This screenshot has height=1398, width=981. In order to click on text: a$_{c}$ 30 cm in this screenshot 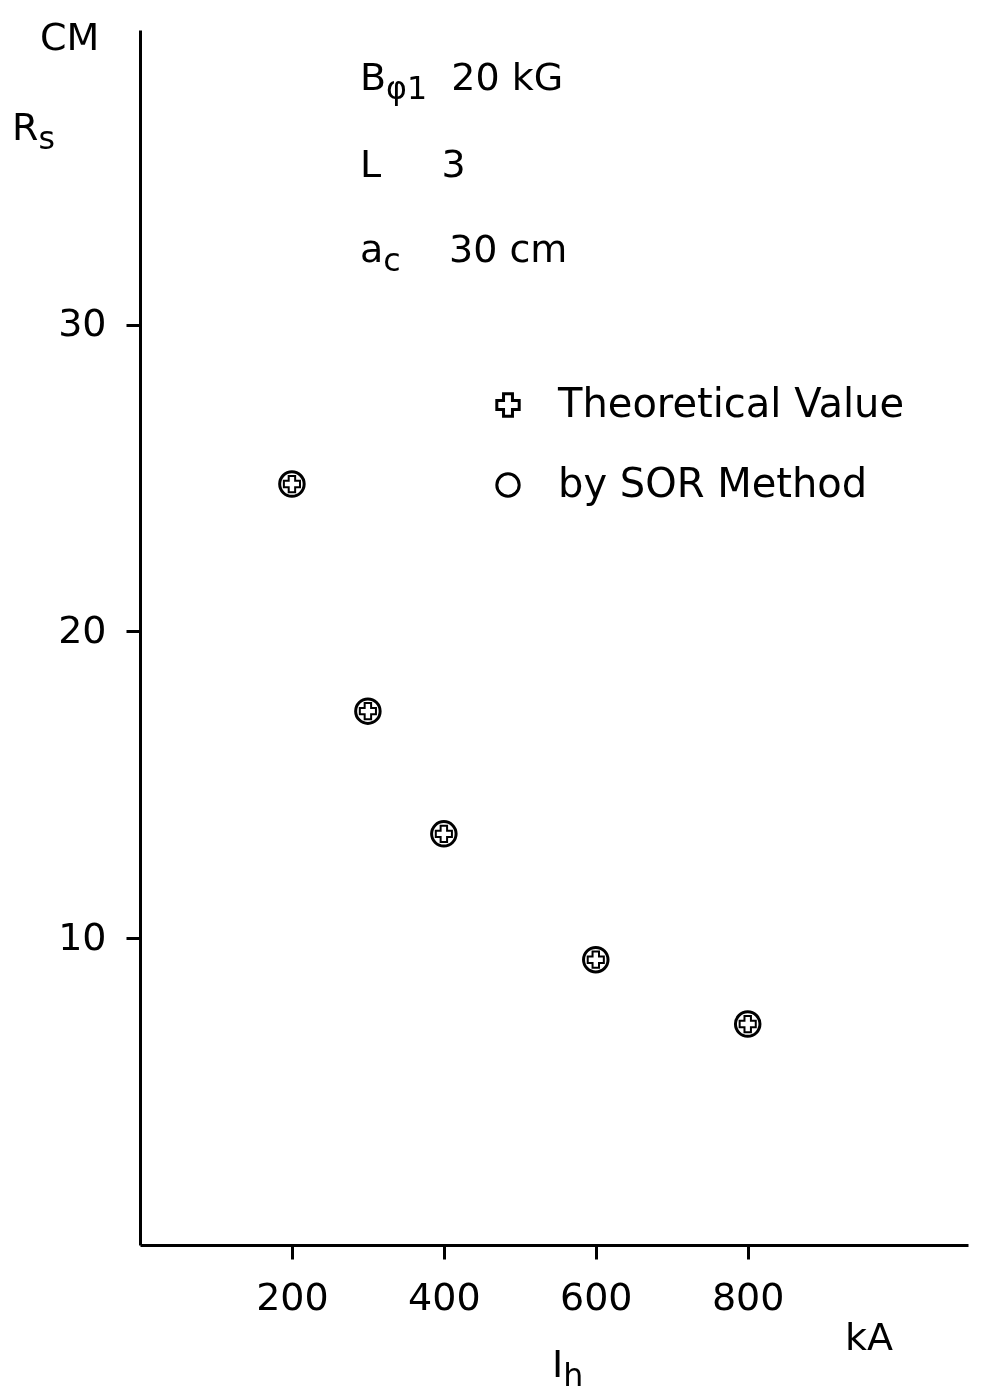, I will do `click(464, 252)`.